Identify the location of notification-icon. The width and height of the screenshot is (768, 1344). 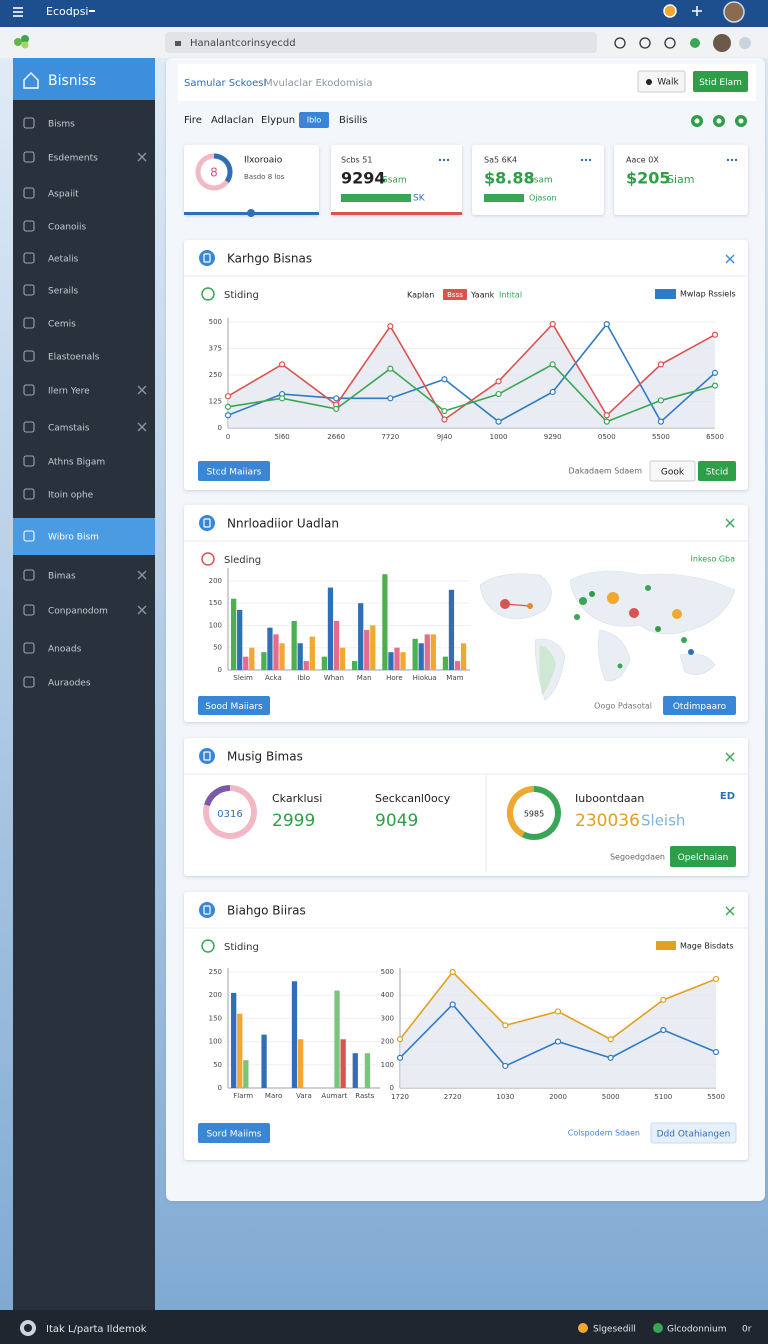
(670, 11).